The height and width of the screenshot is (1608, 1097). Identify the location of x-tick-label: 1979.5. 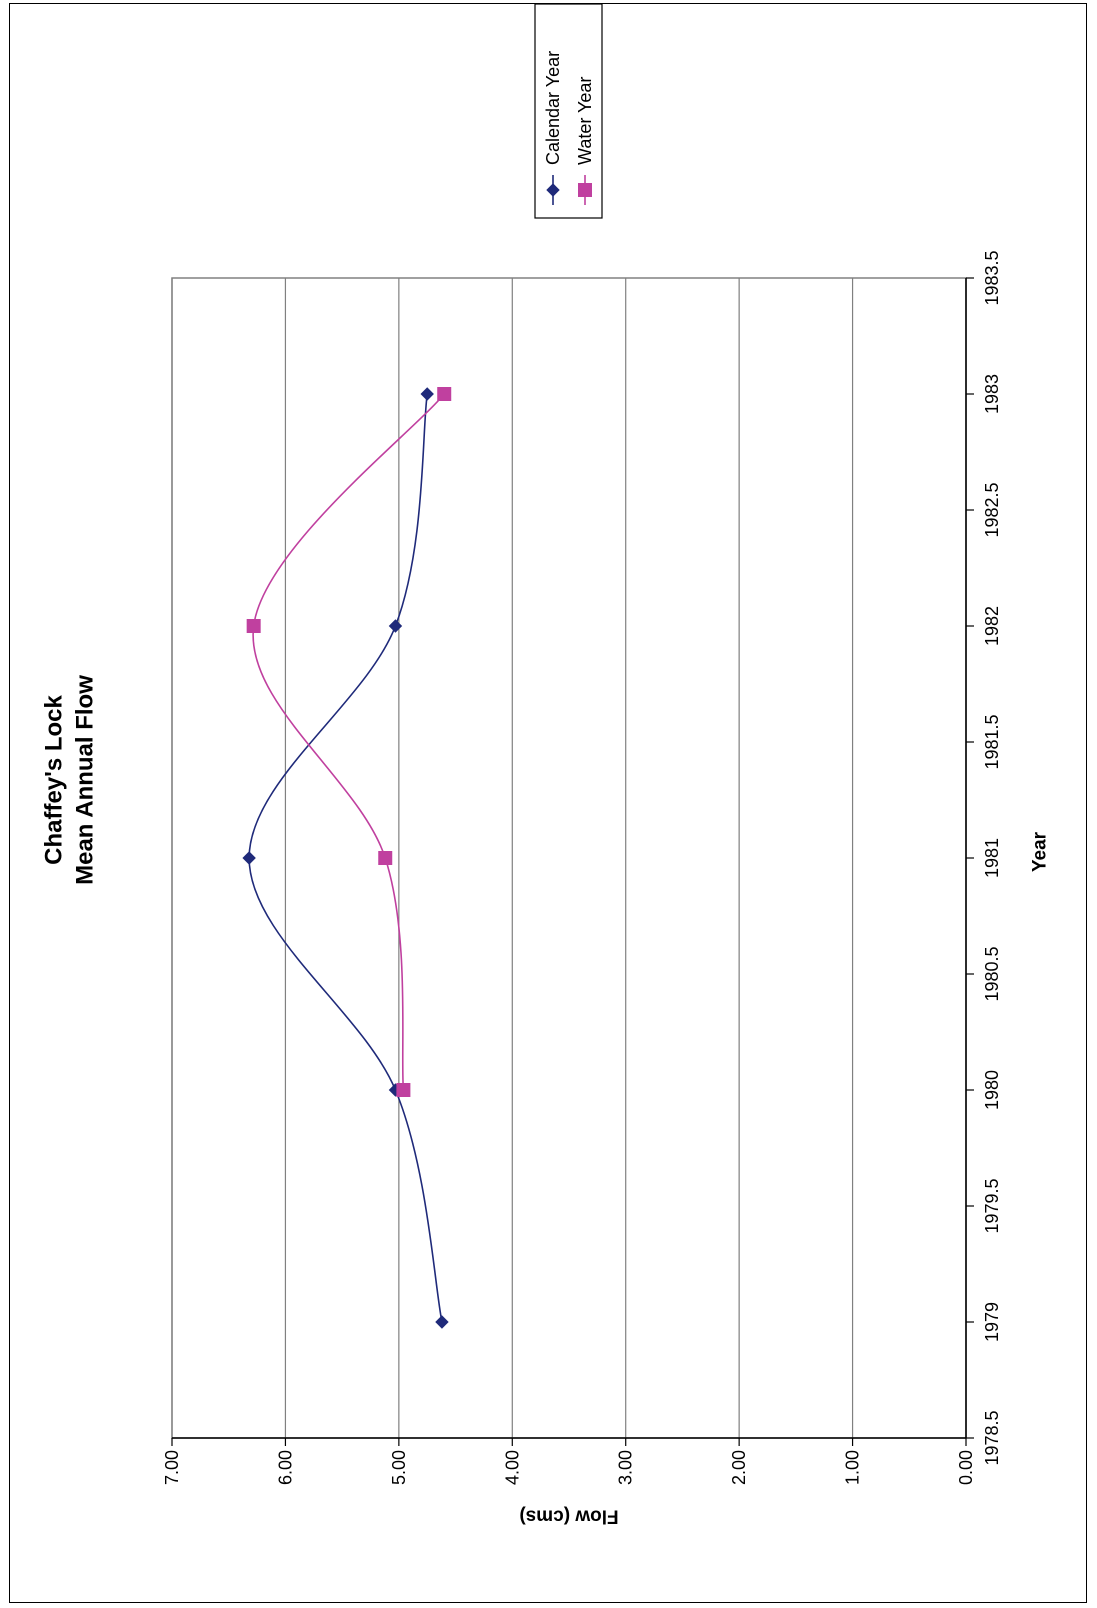
(992, 1205).